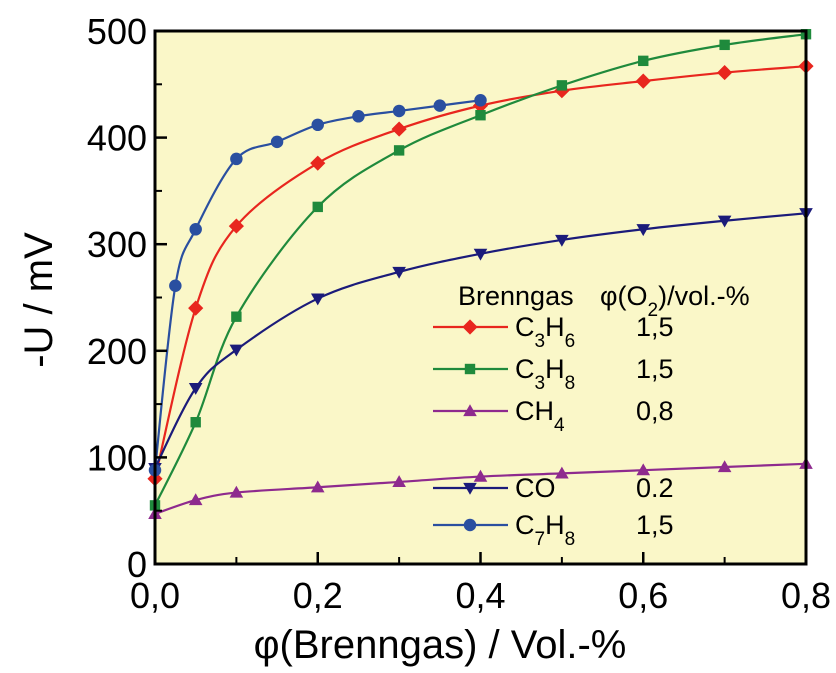 The height and width of the screenshot is (673, 836). Describe the element at coordinates (440, 645) in the screenshot. I see `x-axis-title: φ(Brenngas) / Vol.-%` at that location.